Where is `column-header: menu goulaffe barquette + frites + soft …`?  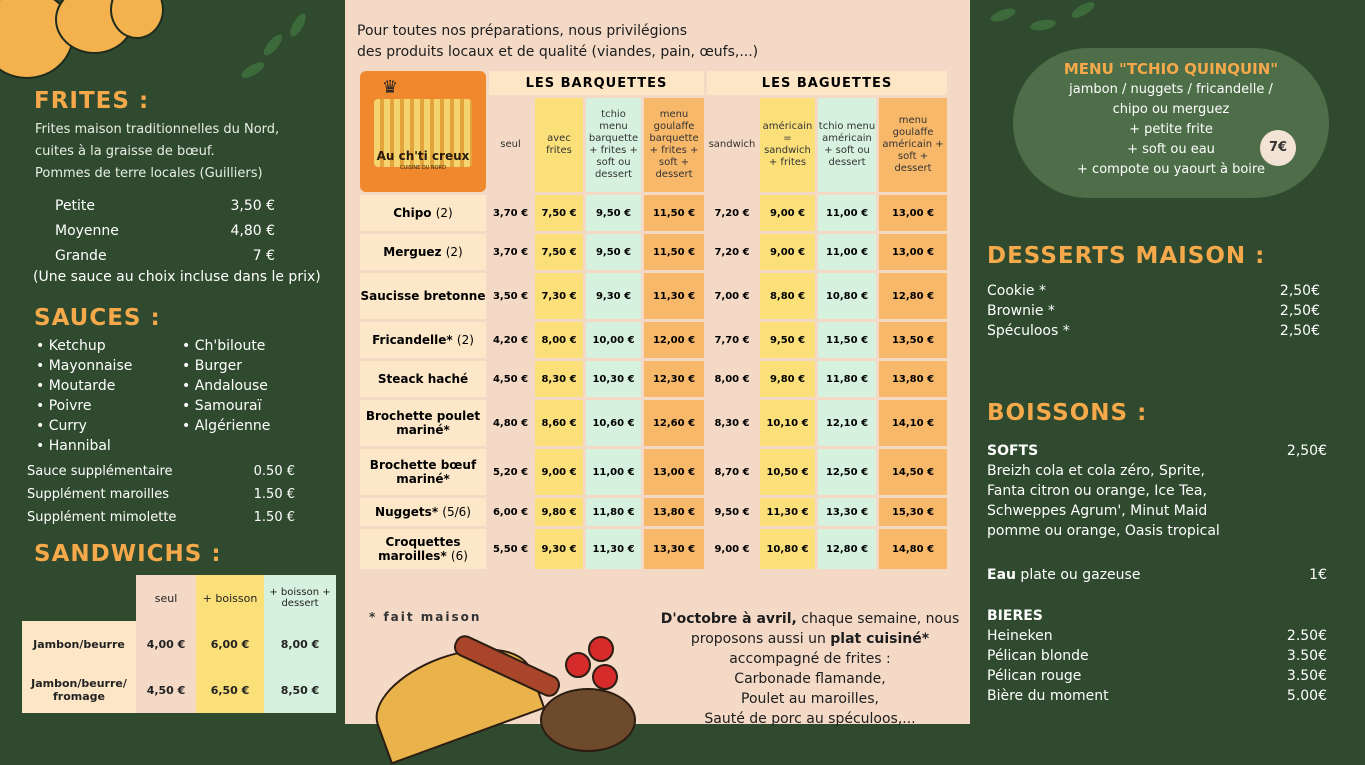 column-header: menu goulaffe barquette + frites + soft … is located at coordinates (674, 145).